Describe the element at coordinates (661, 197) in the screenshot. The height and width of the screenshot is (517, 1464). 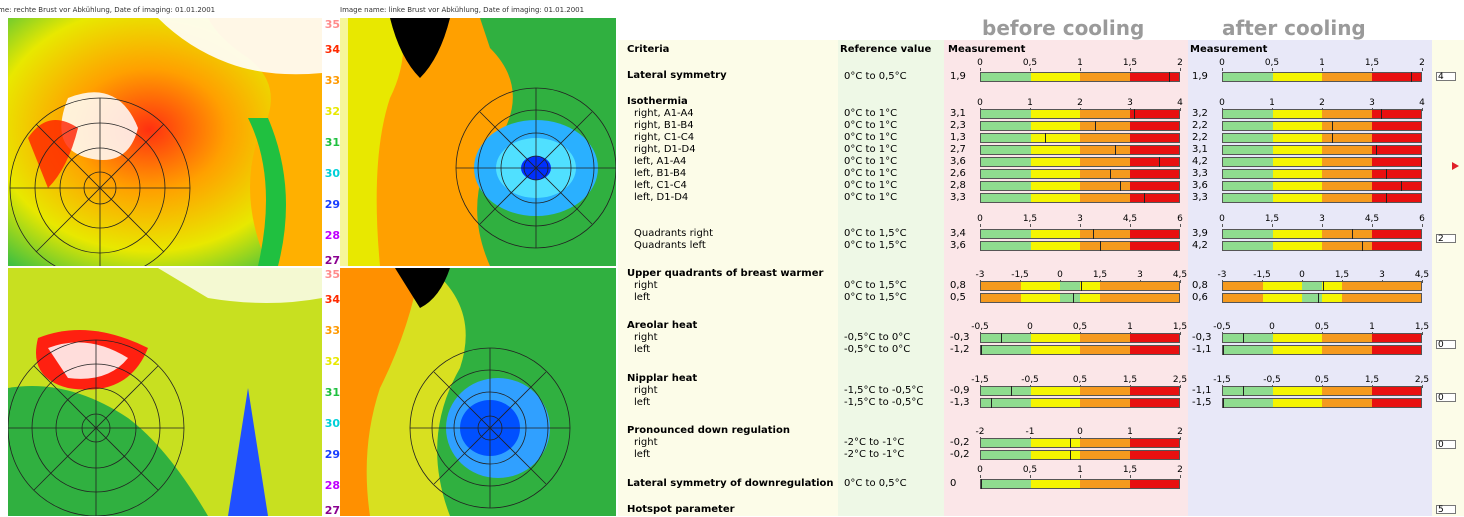
I see `criterion-row-label: left, D1-D4` at that location.